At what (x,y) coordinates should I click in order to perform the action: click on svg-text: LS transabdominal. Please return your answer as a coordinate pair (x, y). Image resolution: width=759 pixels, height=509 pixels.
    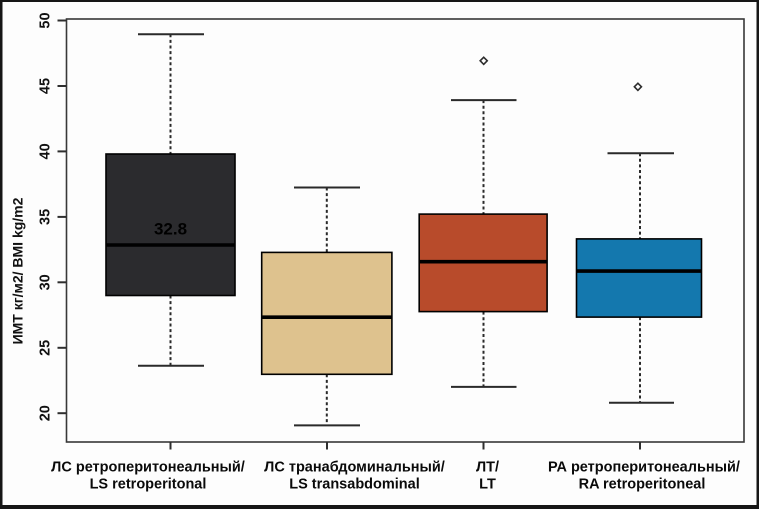
    Looking at the image, I should click on (354, 485).